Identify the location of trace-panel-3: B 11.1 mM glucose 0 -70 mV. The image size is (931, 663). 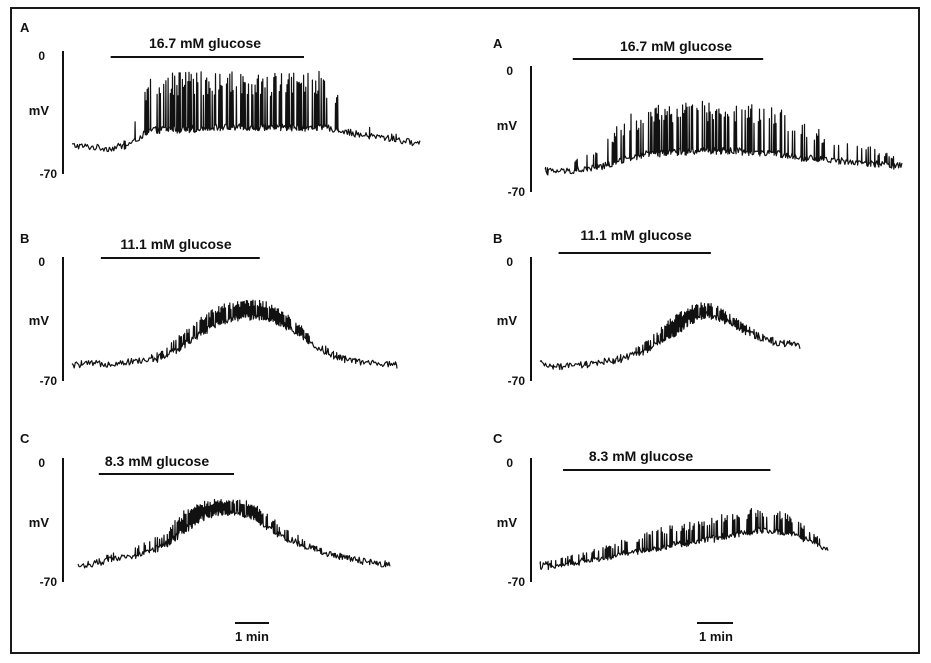
(647, 307).